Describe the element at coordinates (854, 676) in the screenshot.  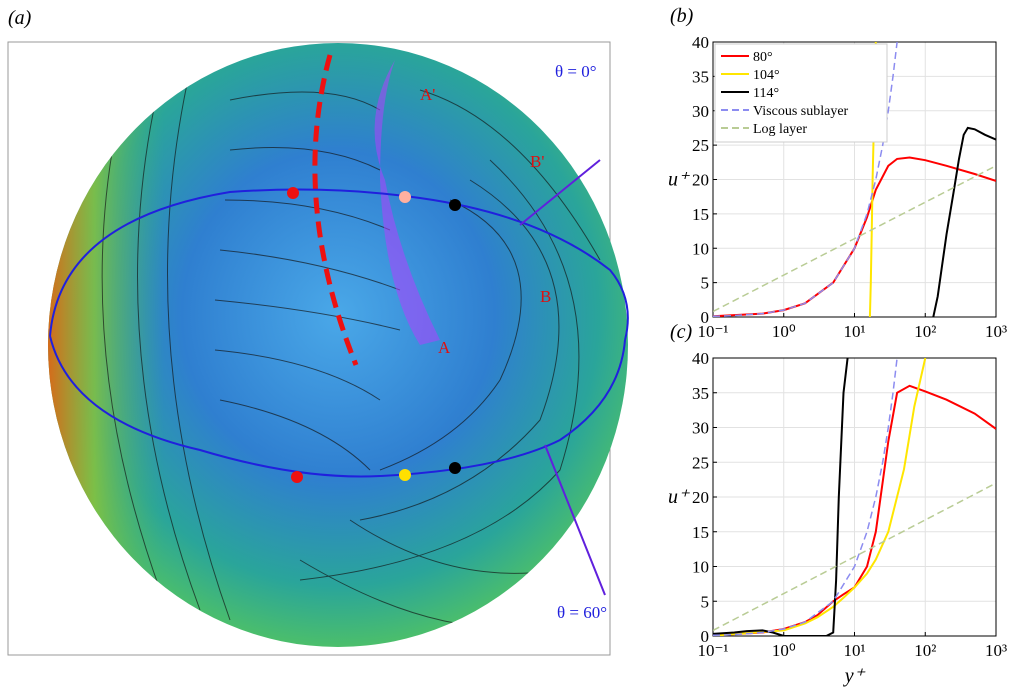
I see `x-axis-label: y⁺` at that location.